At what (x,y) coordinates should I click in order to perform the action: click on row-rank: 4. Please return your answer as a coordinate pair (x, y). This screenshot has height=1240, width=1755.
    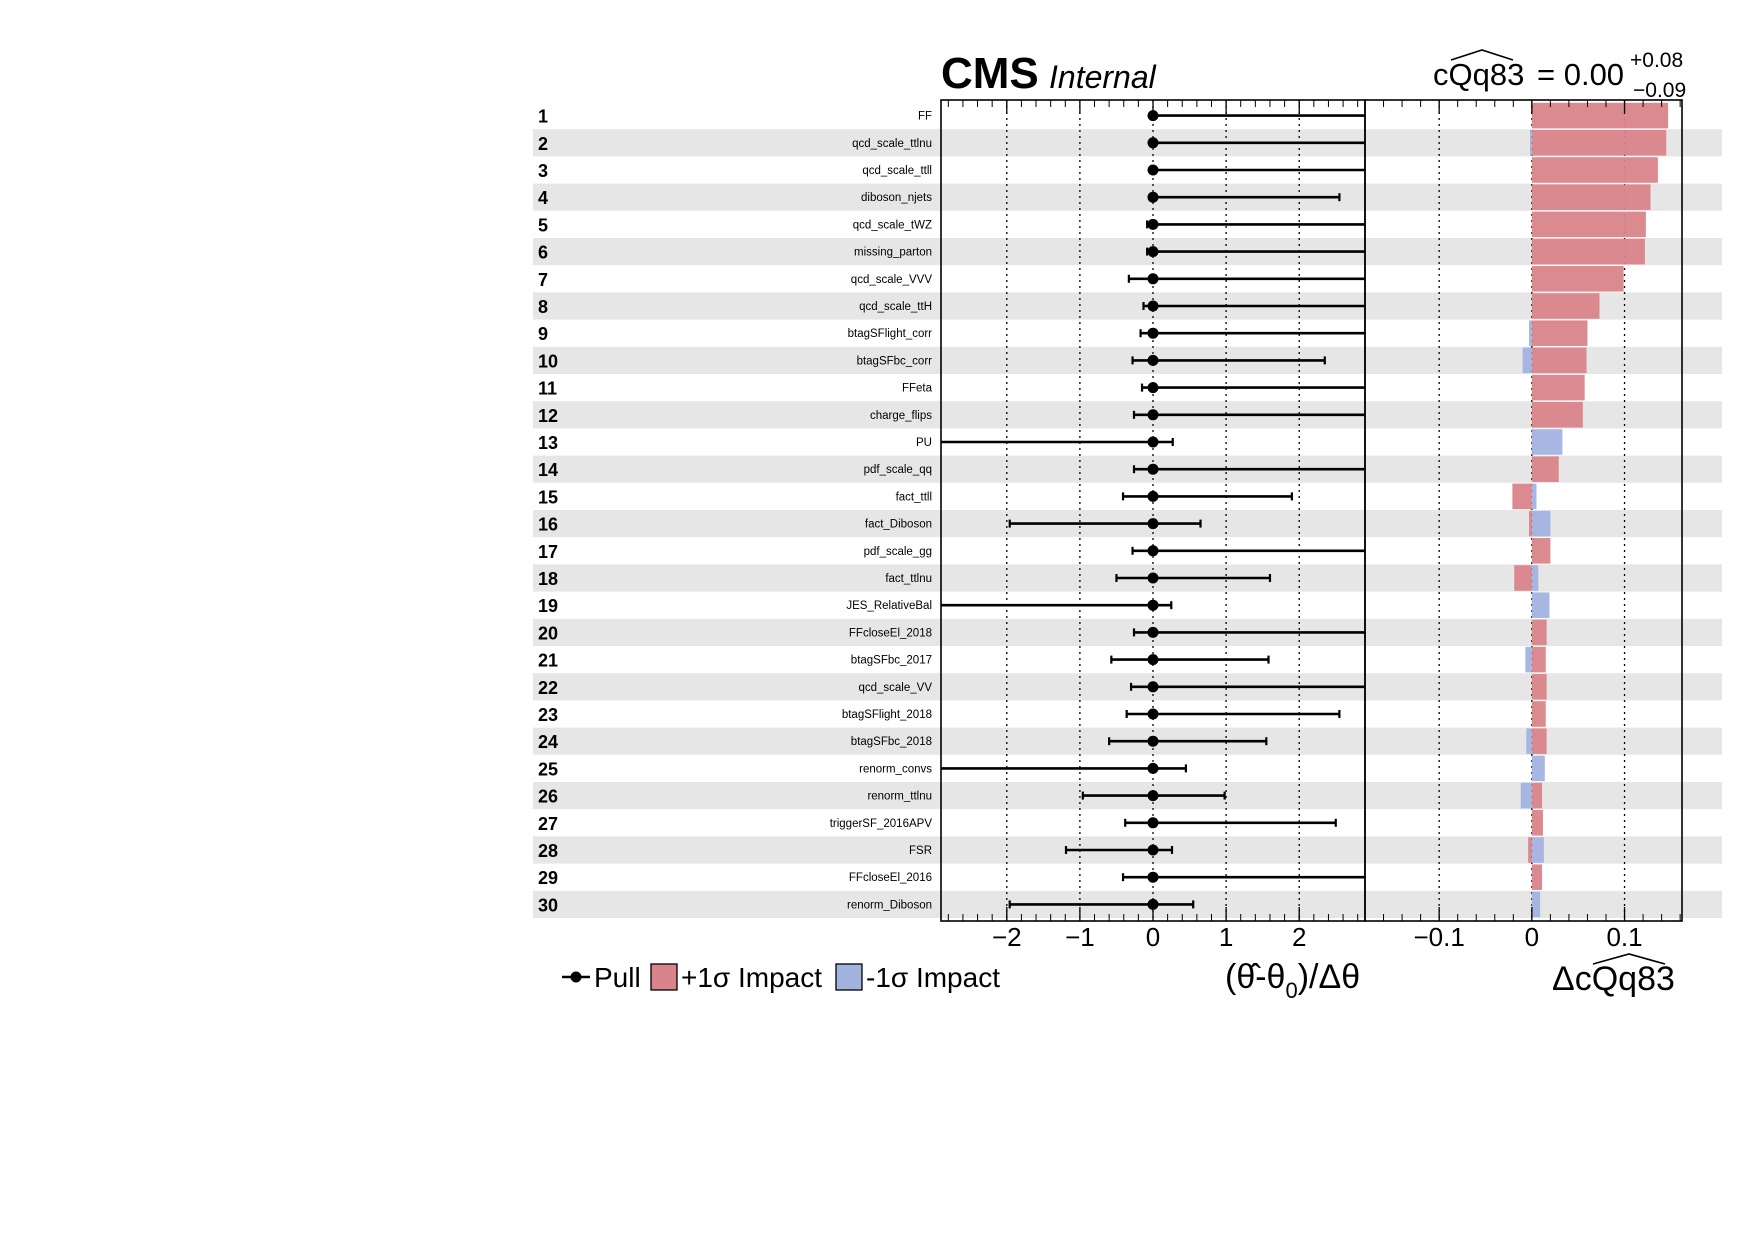
    Looking at the image, I should click on (543, 198).